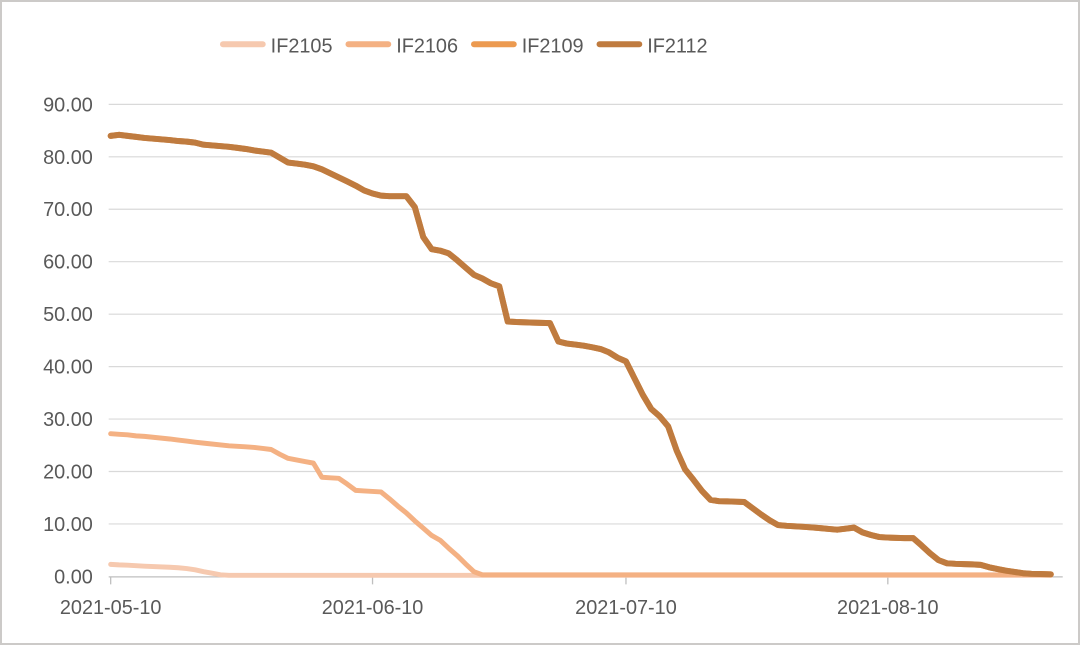  I want to click on y-axis-tick-label: 90.00, so click(68, 105).